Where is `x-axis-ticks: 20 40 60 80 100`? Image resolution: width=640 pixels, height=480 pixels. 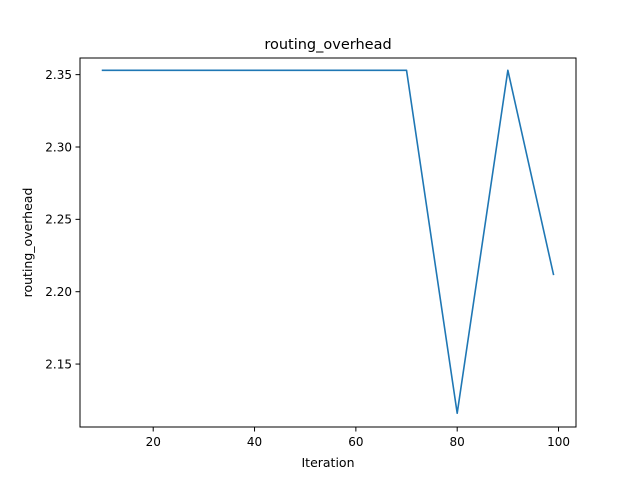 x-axis-ticks: 20 40 60 80 100 is located at coordinates (358, 438).